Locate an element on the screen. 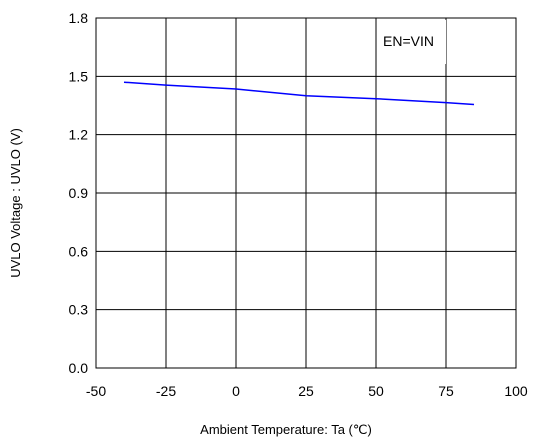 This screenshot has width=539, height=439. y-tick-label: 0.3 is located at coordinates (79, 310).